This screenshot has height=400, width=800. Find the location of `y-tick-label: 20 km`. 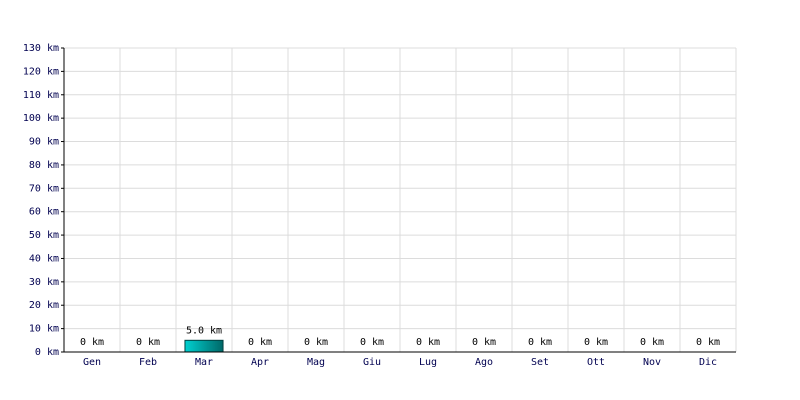

y-tick-label: 20 km is located at coordinates (44, 305).